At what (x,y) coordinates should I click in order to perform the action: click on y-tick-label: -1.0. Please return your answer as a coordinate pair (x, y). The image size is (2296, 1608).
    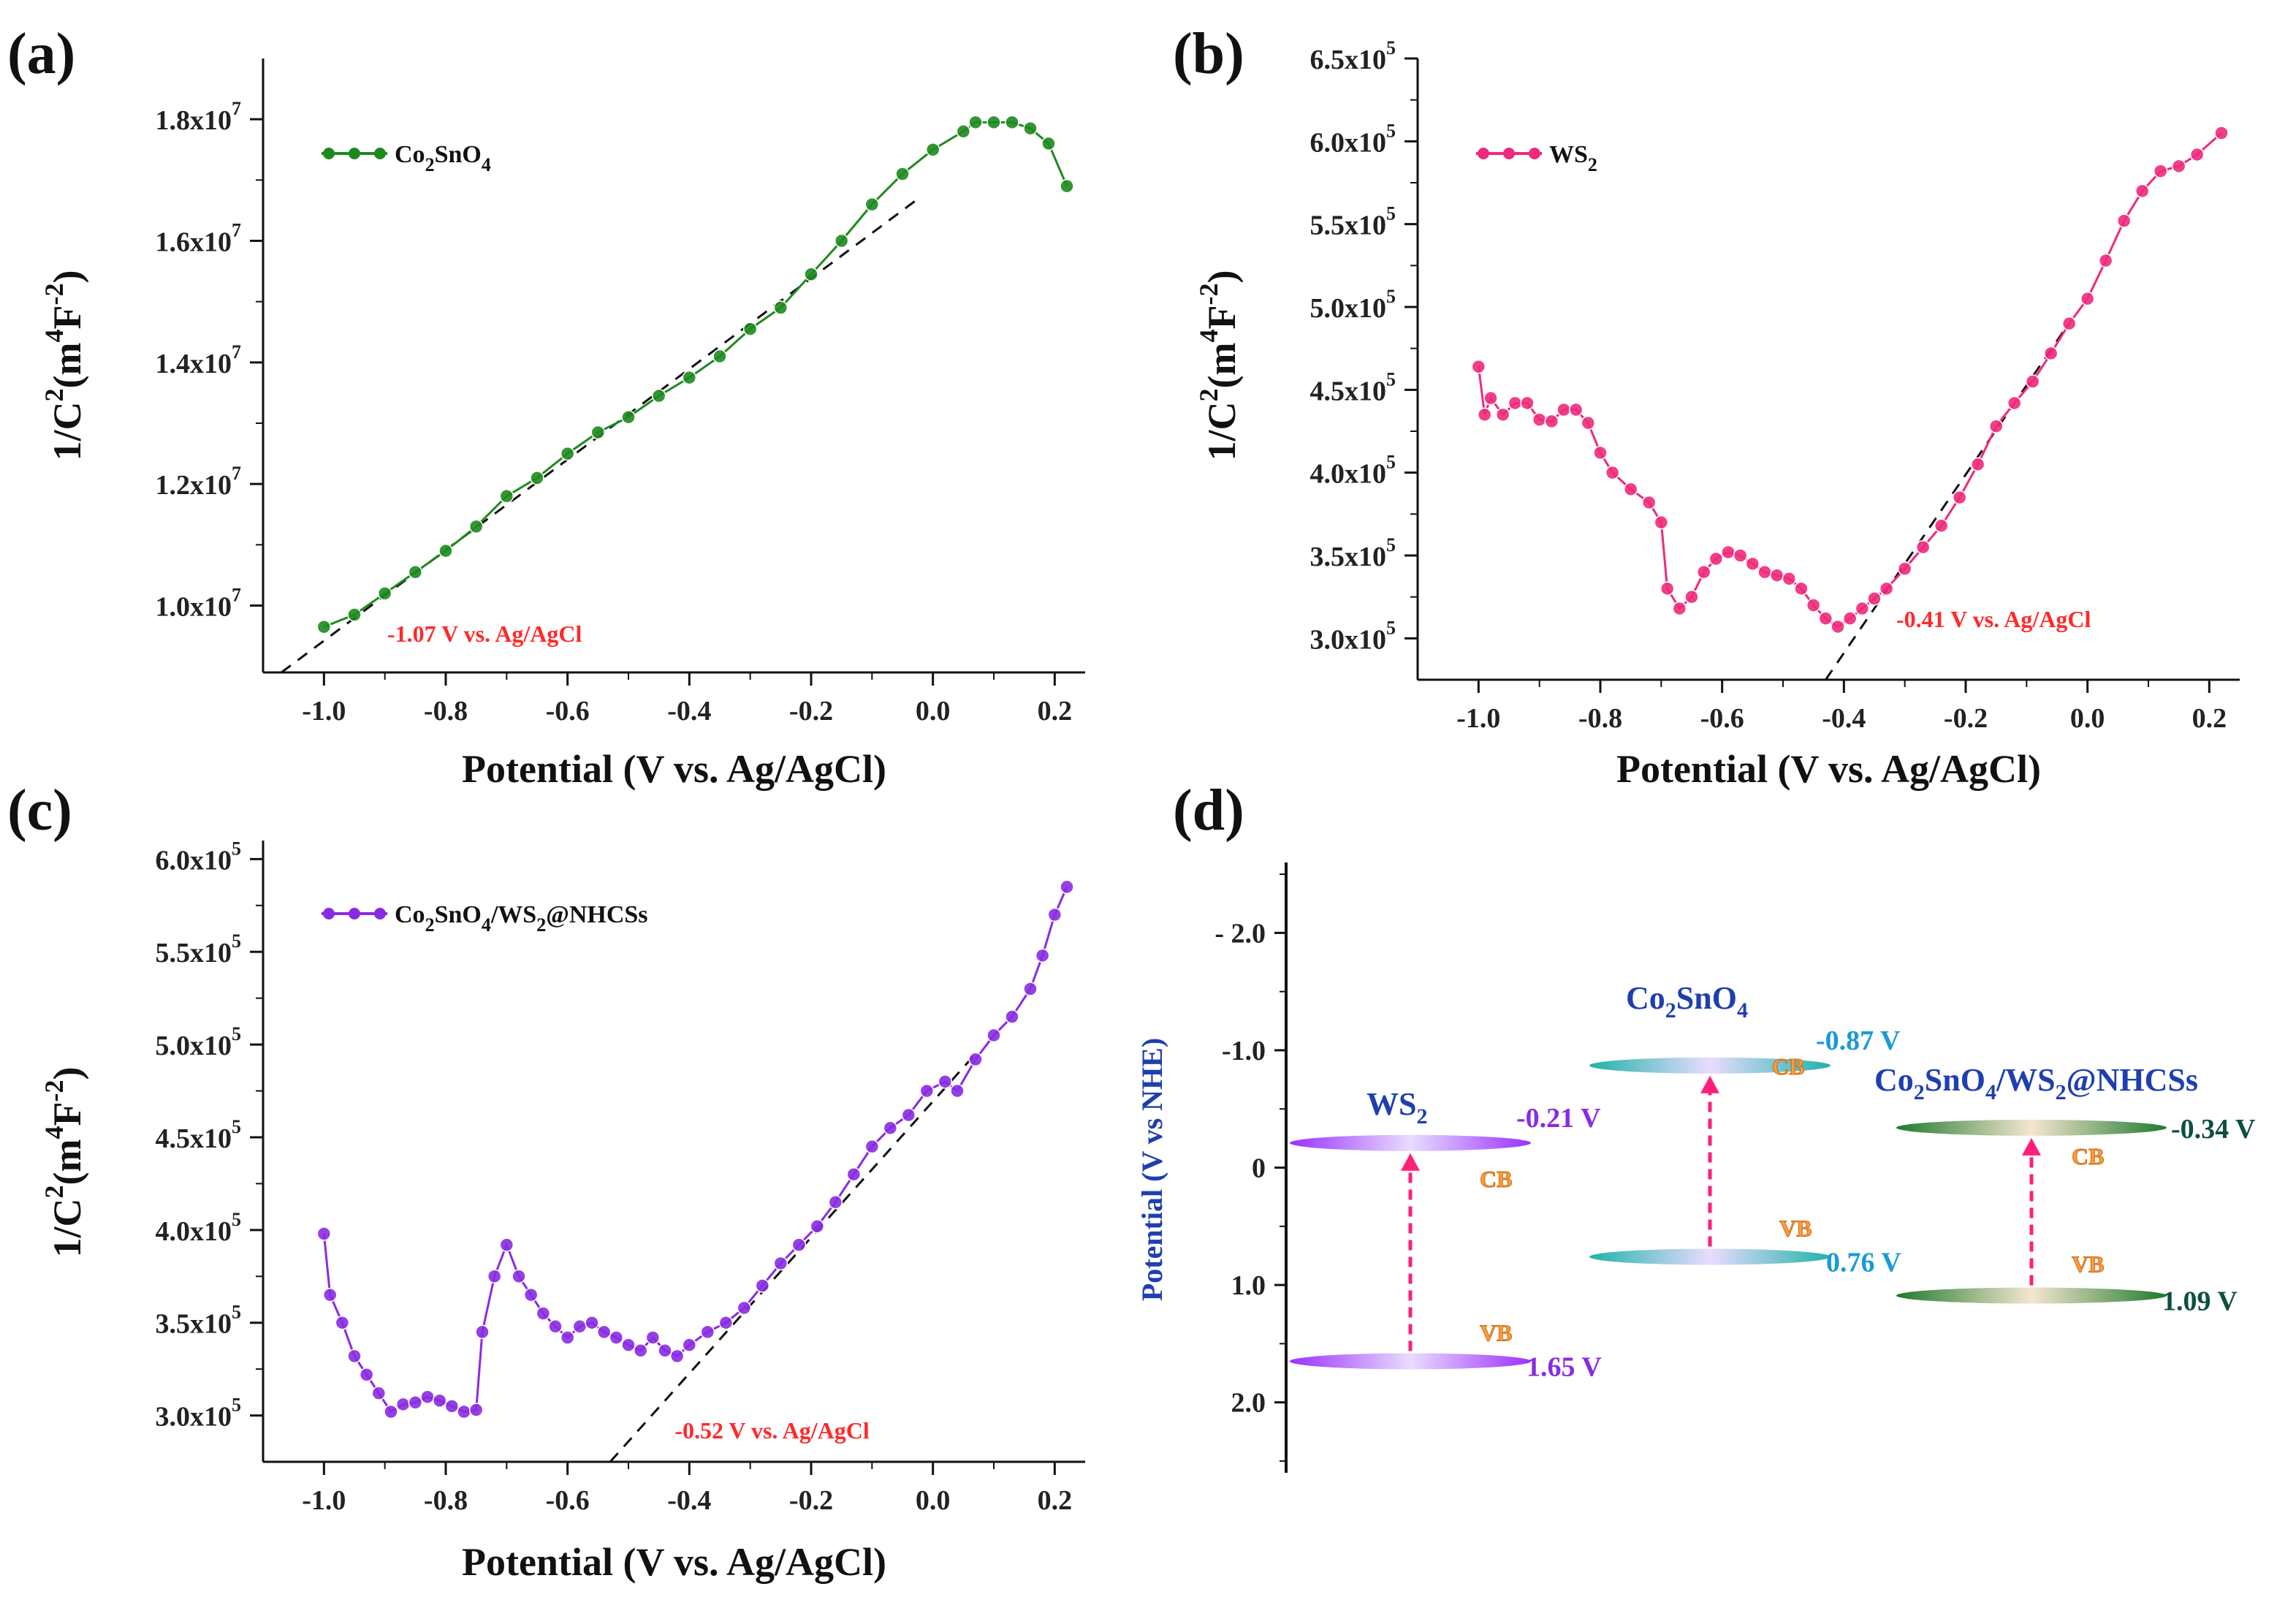
    Looking at the image, I should click on (1244, 1051).